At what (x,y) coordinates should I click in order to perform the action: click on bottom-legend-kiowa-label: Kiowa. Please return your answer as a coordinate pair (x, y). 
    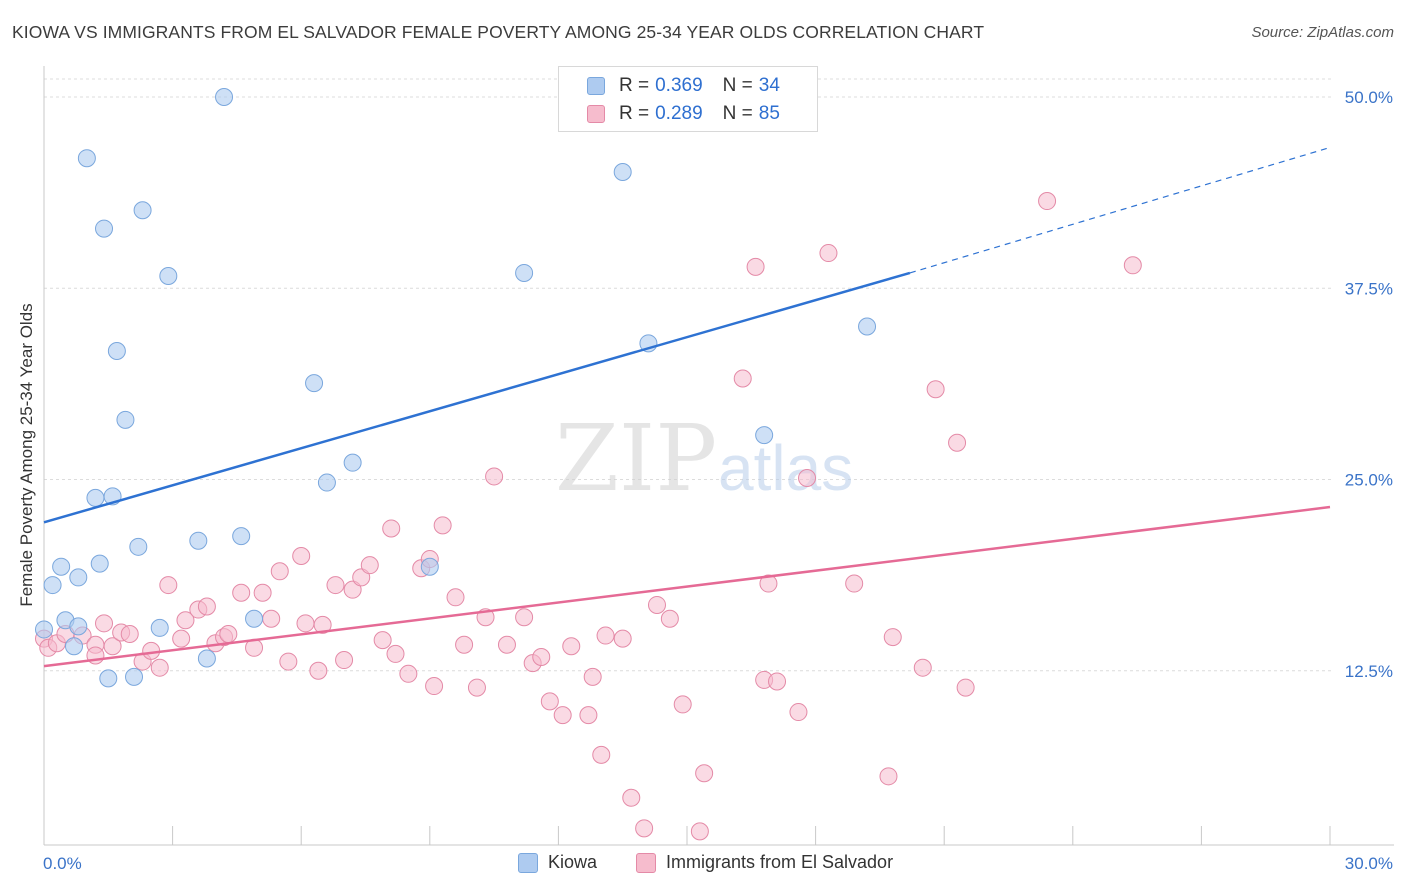
    Looking at the image, I should click on (573, 862).